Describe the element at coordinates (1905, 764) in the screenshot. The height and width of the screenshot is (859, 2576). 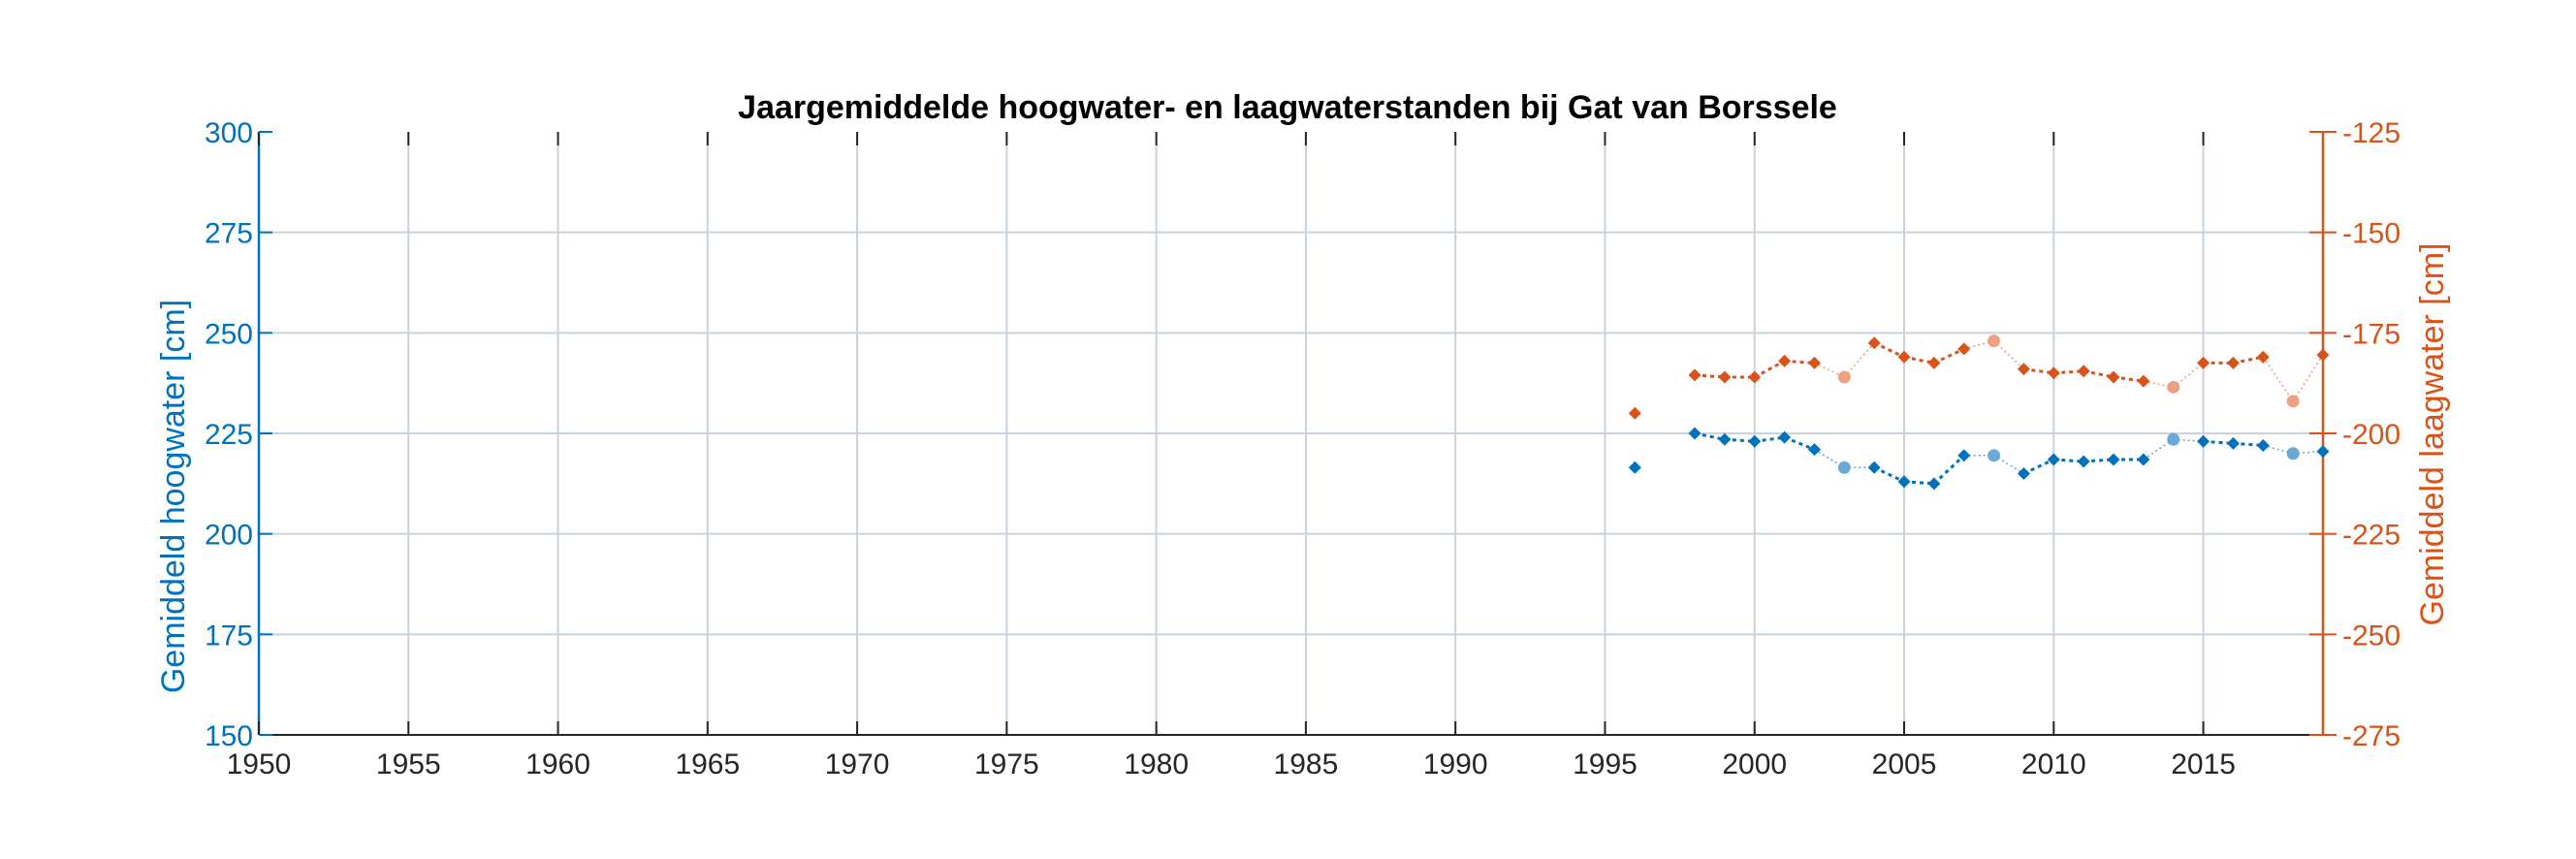
I see `x-tick-label: 2005` at that location.